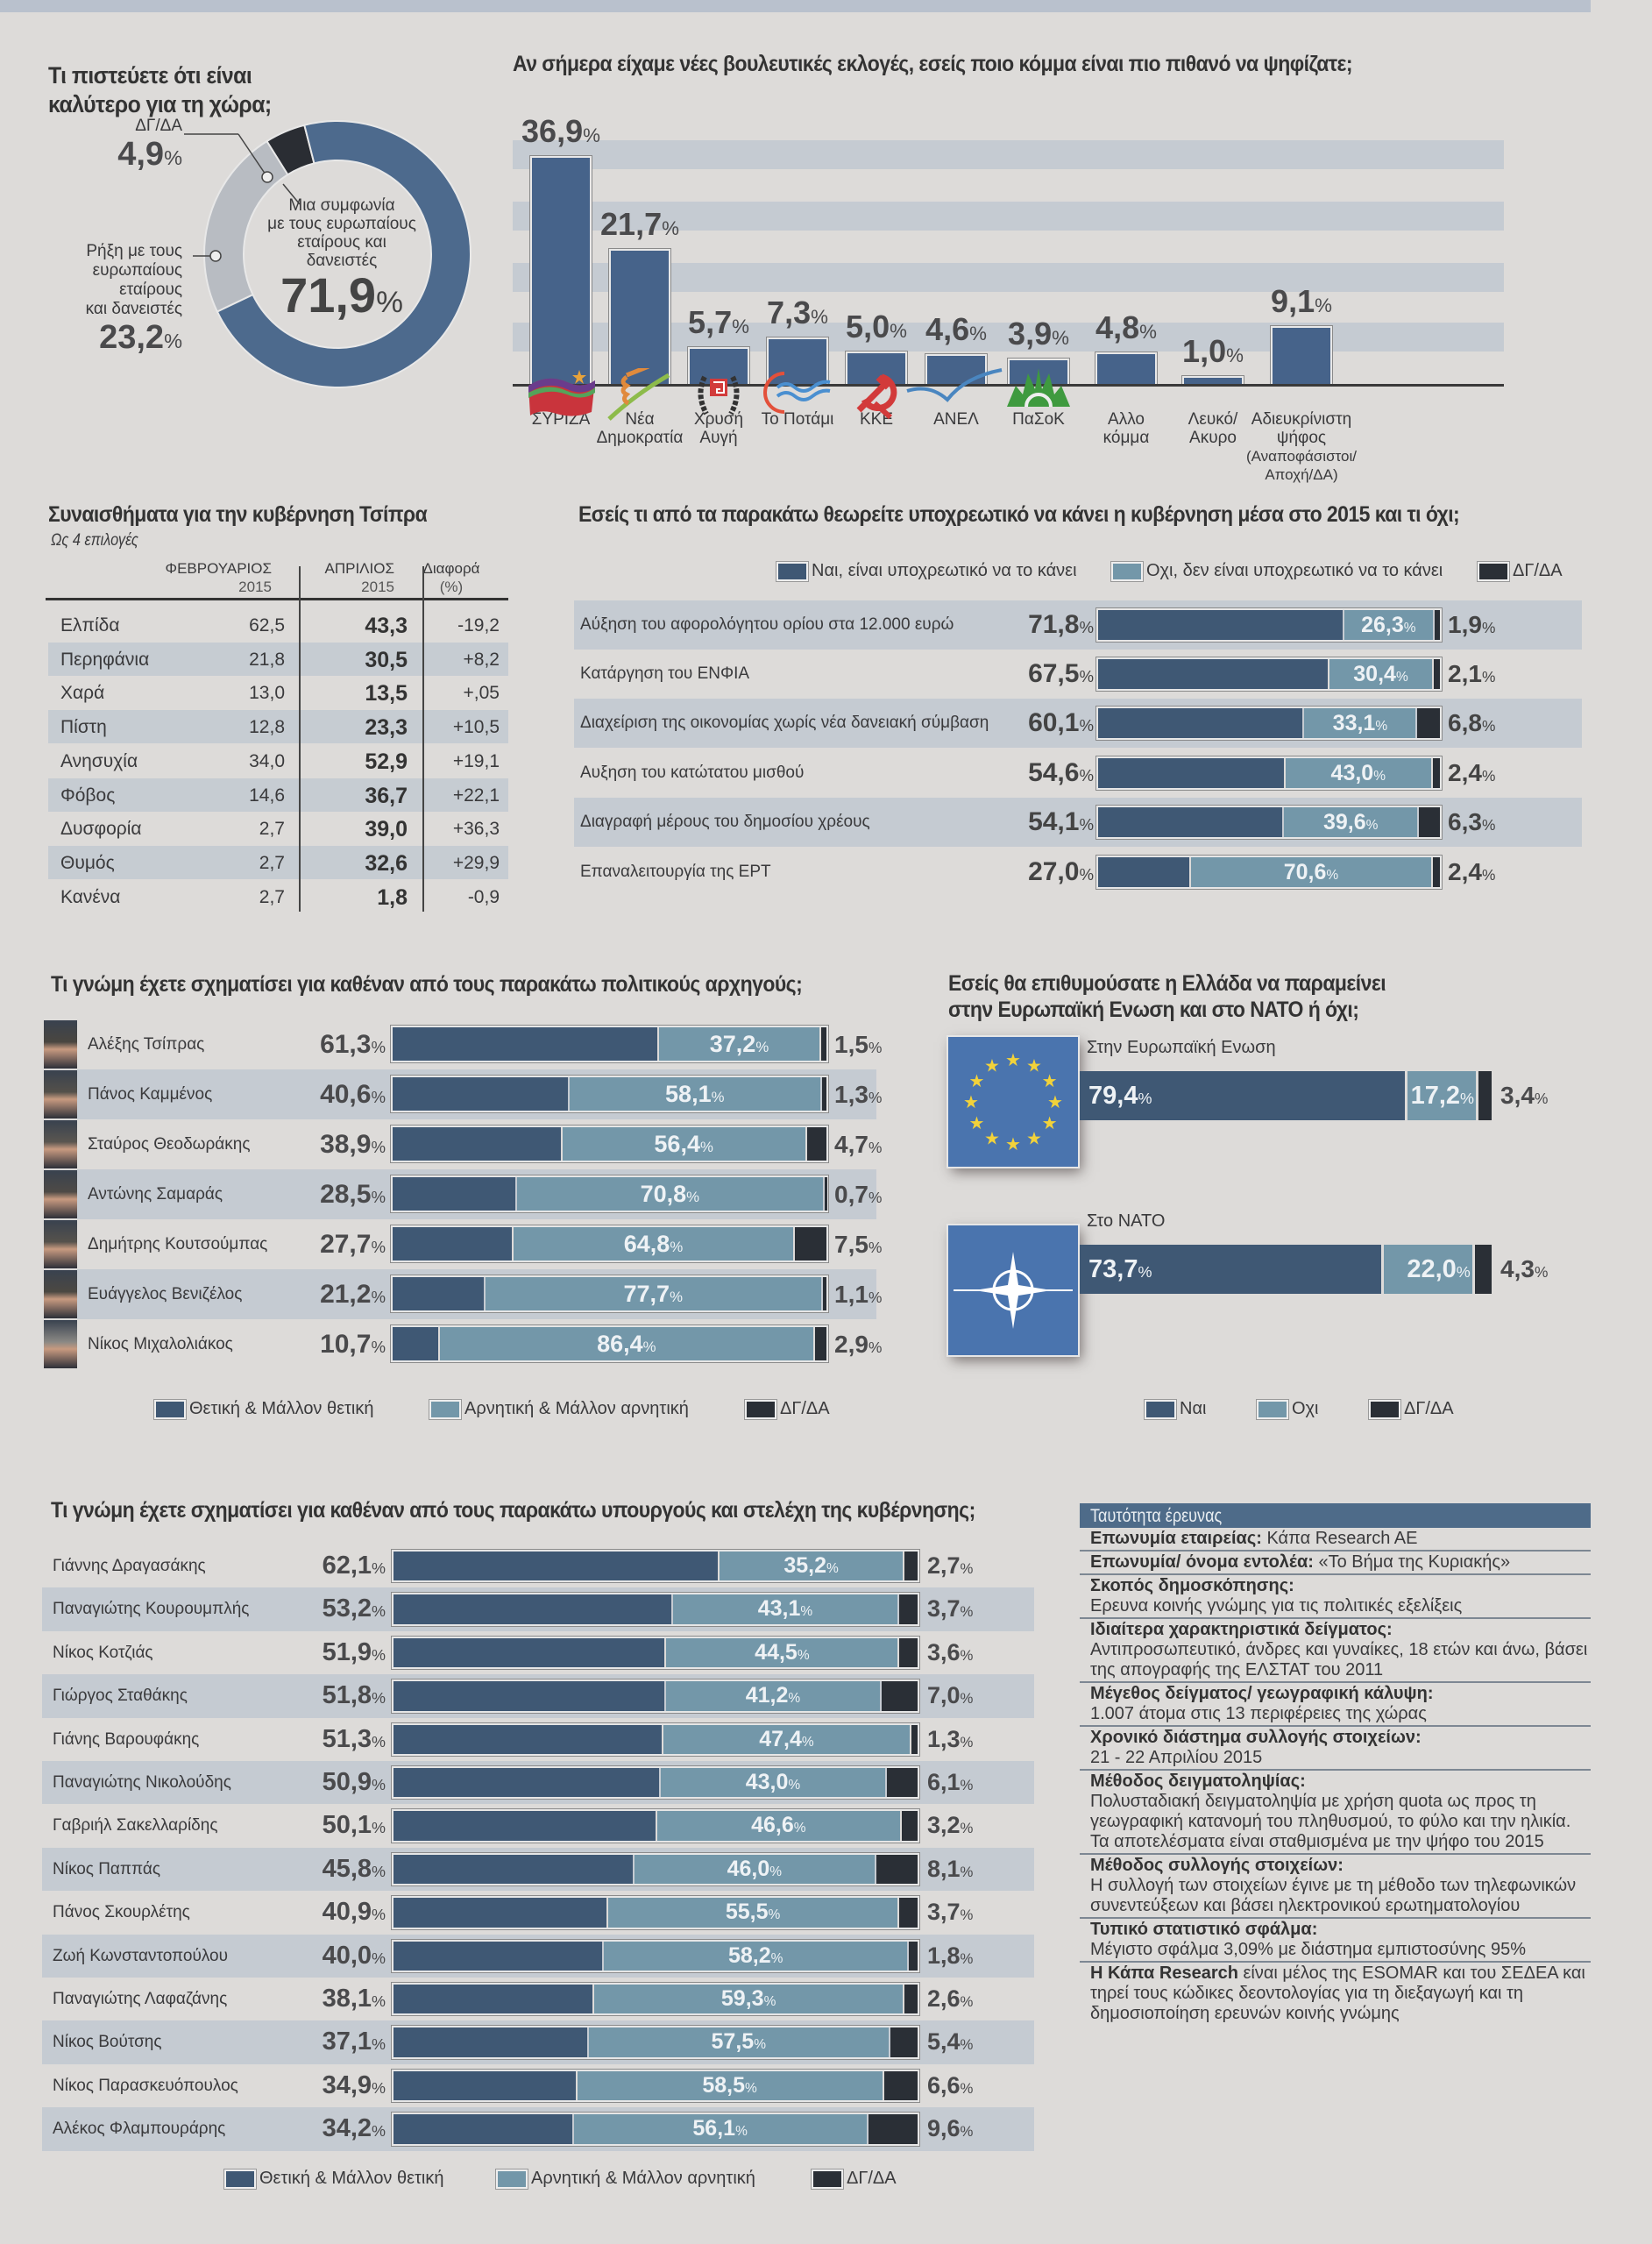 Image resolution: width=1652 pixels, height=2244 pixels. What do you see at coordinates (341, 295) in the screenshot?
I see `donut-value-agreement: 71,9%` at bounding box center [341, 295].